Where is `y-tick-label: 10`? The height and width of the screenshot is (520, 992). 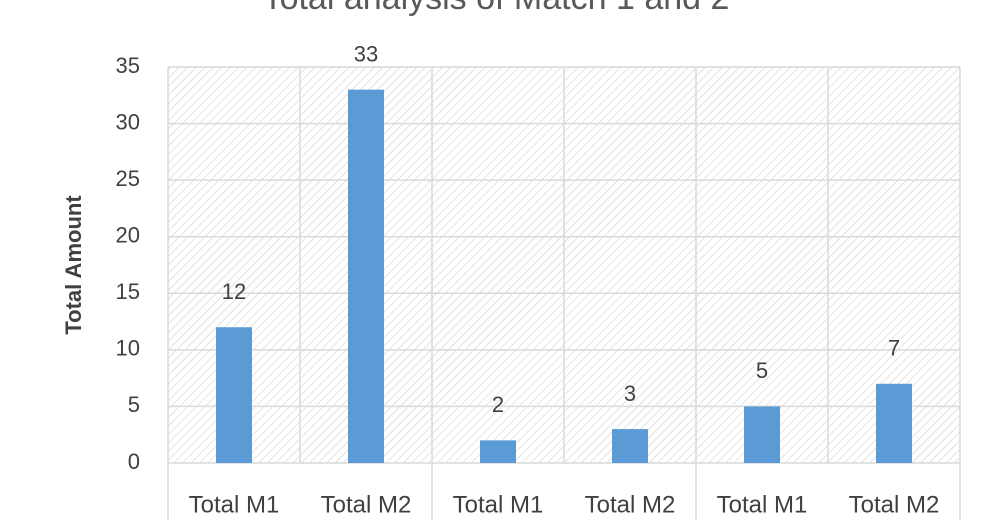
y-tick-label: 10 is located at coordinates (128, 348).